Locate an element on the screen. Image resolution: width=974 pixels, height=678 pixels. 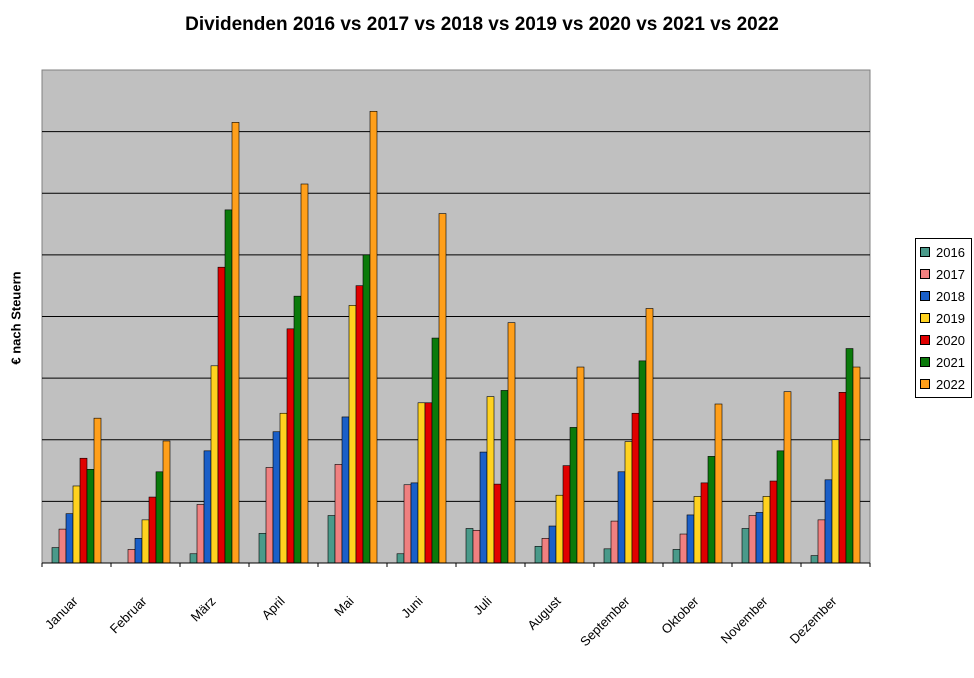
bar-2020-mai is located at coordinates (359, 424).